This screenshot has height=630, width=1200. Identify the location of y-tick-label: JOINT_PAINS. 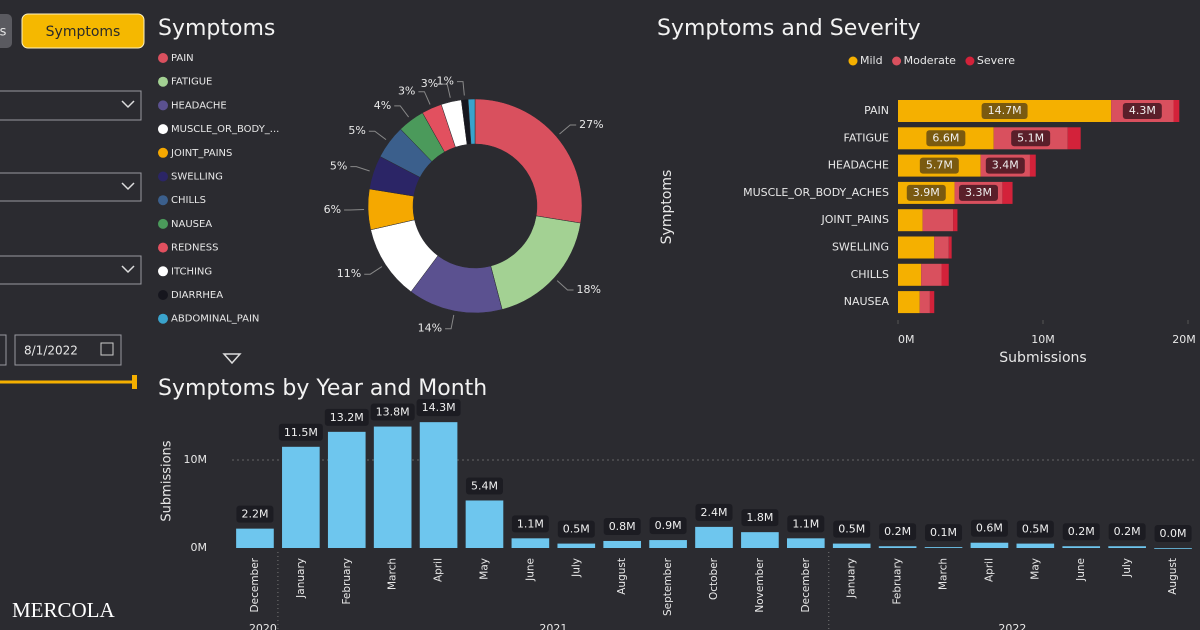
(854, 219).